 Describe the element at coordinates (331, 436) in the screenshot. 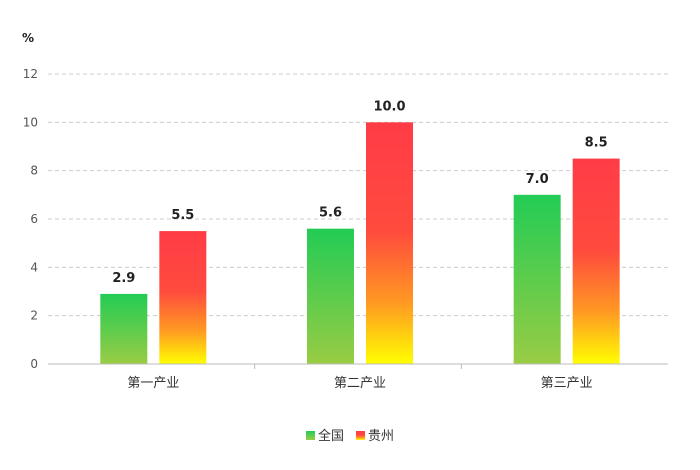

I see `legend-label: 全国` at that location.